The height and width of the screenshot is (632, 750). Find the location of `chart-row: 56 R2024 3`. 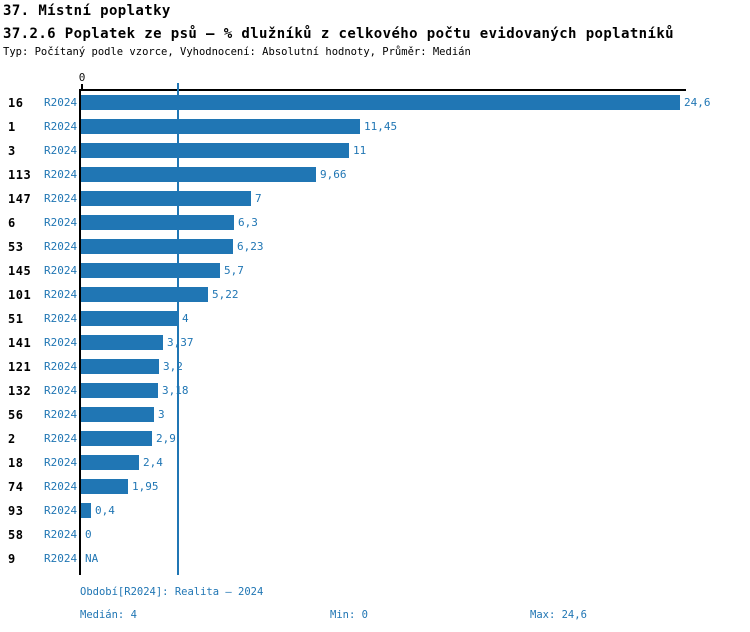

chart-row: 56 R2024 3 is located at coordinates (375, 415).